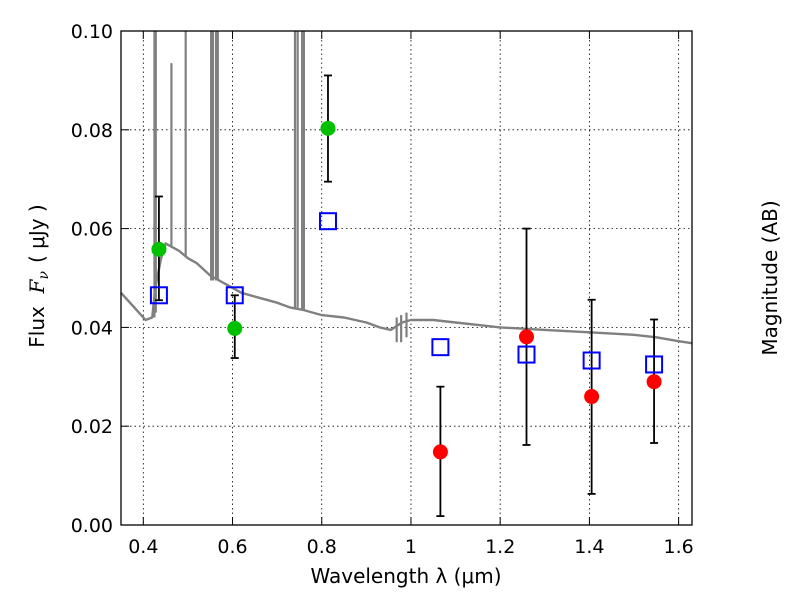 The width and height of the screenshot is (800, 600). I want to click on y-axis-label: Flux Fν ( μJy ), so click(38, 275).